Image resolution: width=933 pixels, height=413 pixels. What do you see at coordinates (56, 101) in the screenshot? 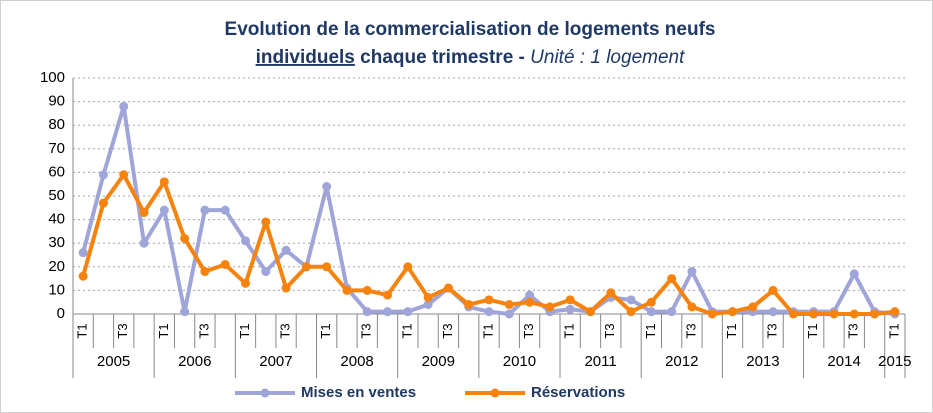
I see `y-tick-label: 90` at bounding box center [56, 101].